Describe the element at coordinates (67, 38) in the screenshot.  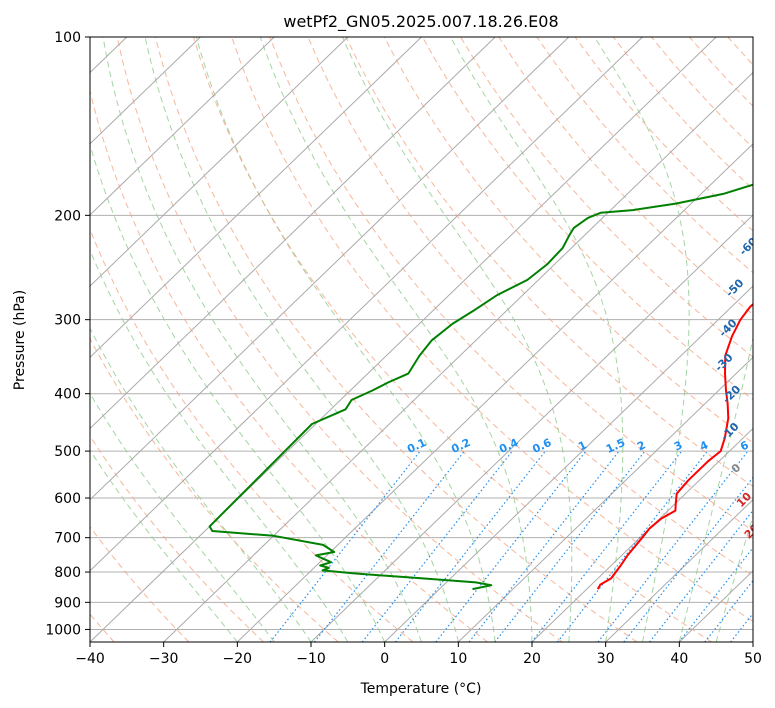
I see `y-tick-label: 100` at that location.